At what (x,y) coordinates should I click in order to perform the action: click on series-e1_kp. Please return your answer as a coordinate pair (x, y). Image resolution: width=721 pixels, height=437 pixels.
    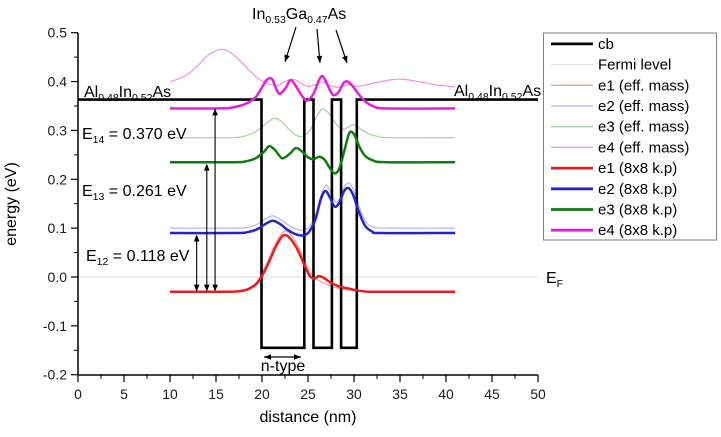
    Looking at the image, I should click on (313, 263).